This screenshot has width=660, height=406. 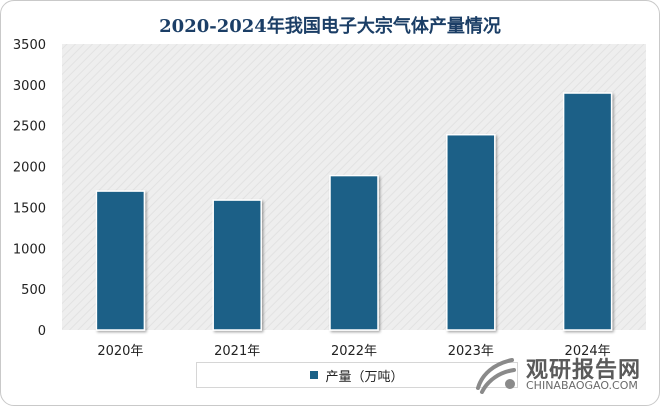 What do you see at coordinates (29, 127) in the screenshot?
I see `y-tick-label: 2500` at bounding box center [29, 127].